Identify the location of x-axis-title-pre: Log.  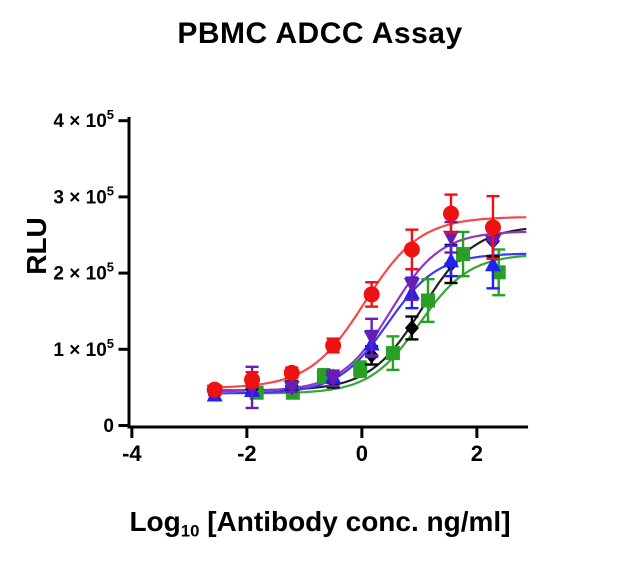
(155, 521).